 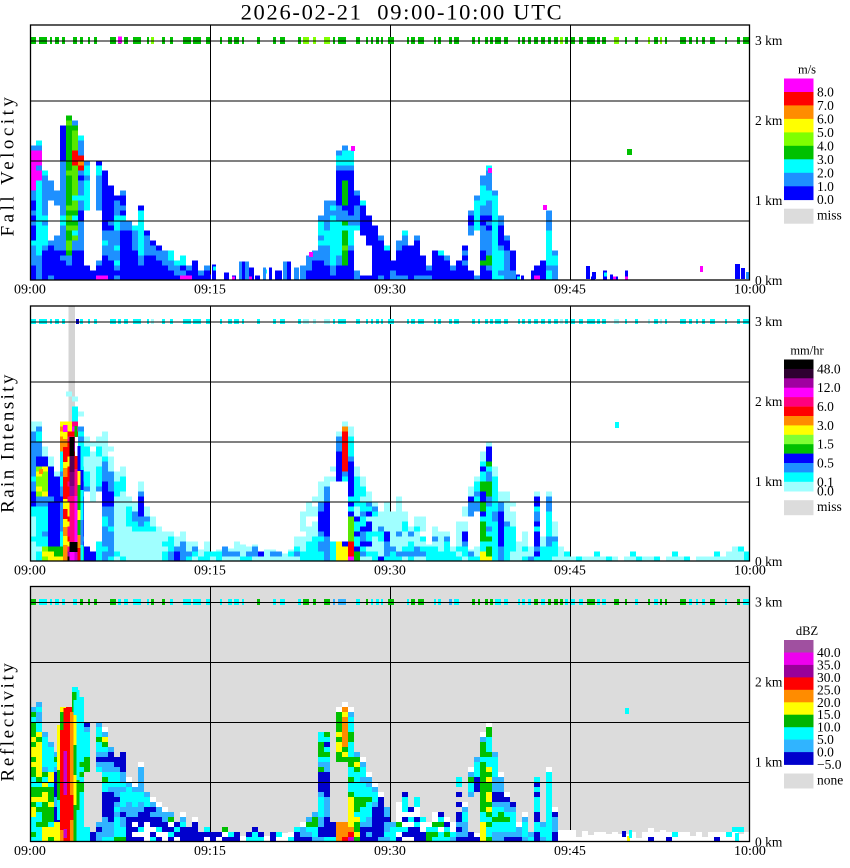 What do you see at coordinates (825, 105) in the screenshot?
I see `svg-text: 7.0` at bounding box center [825, 105].